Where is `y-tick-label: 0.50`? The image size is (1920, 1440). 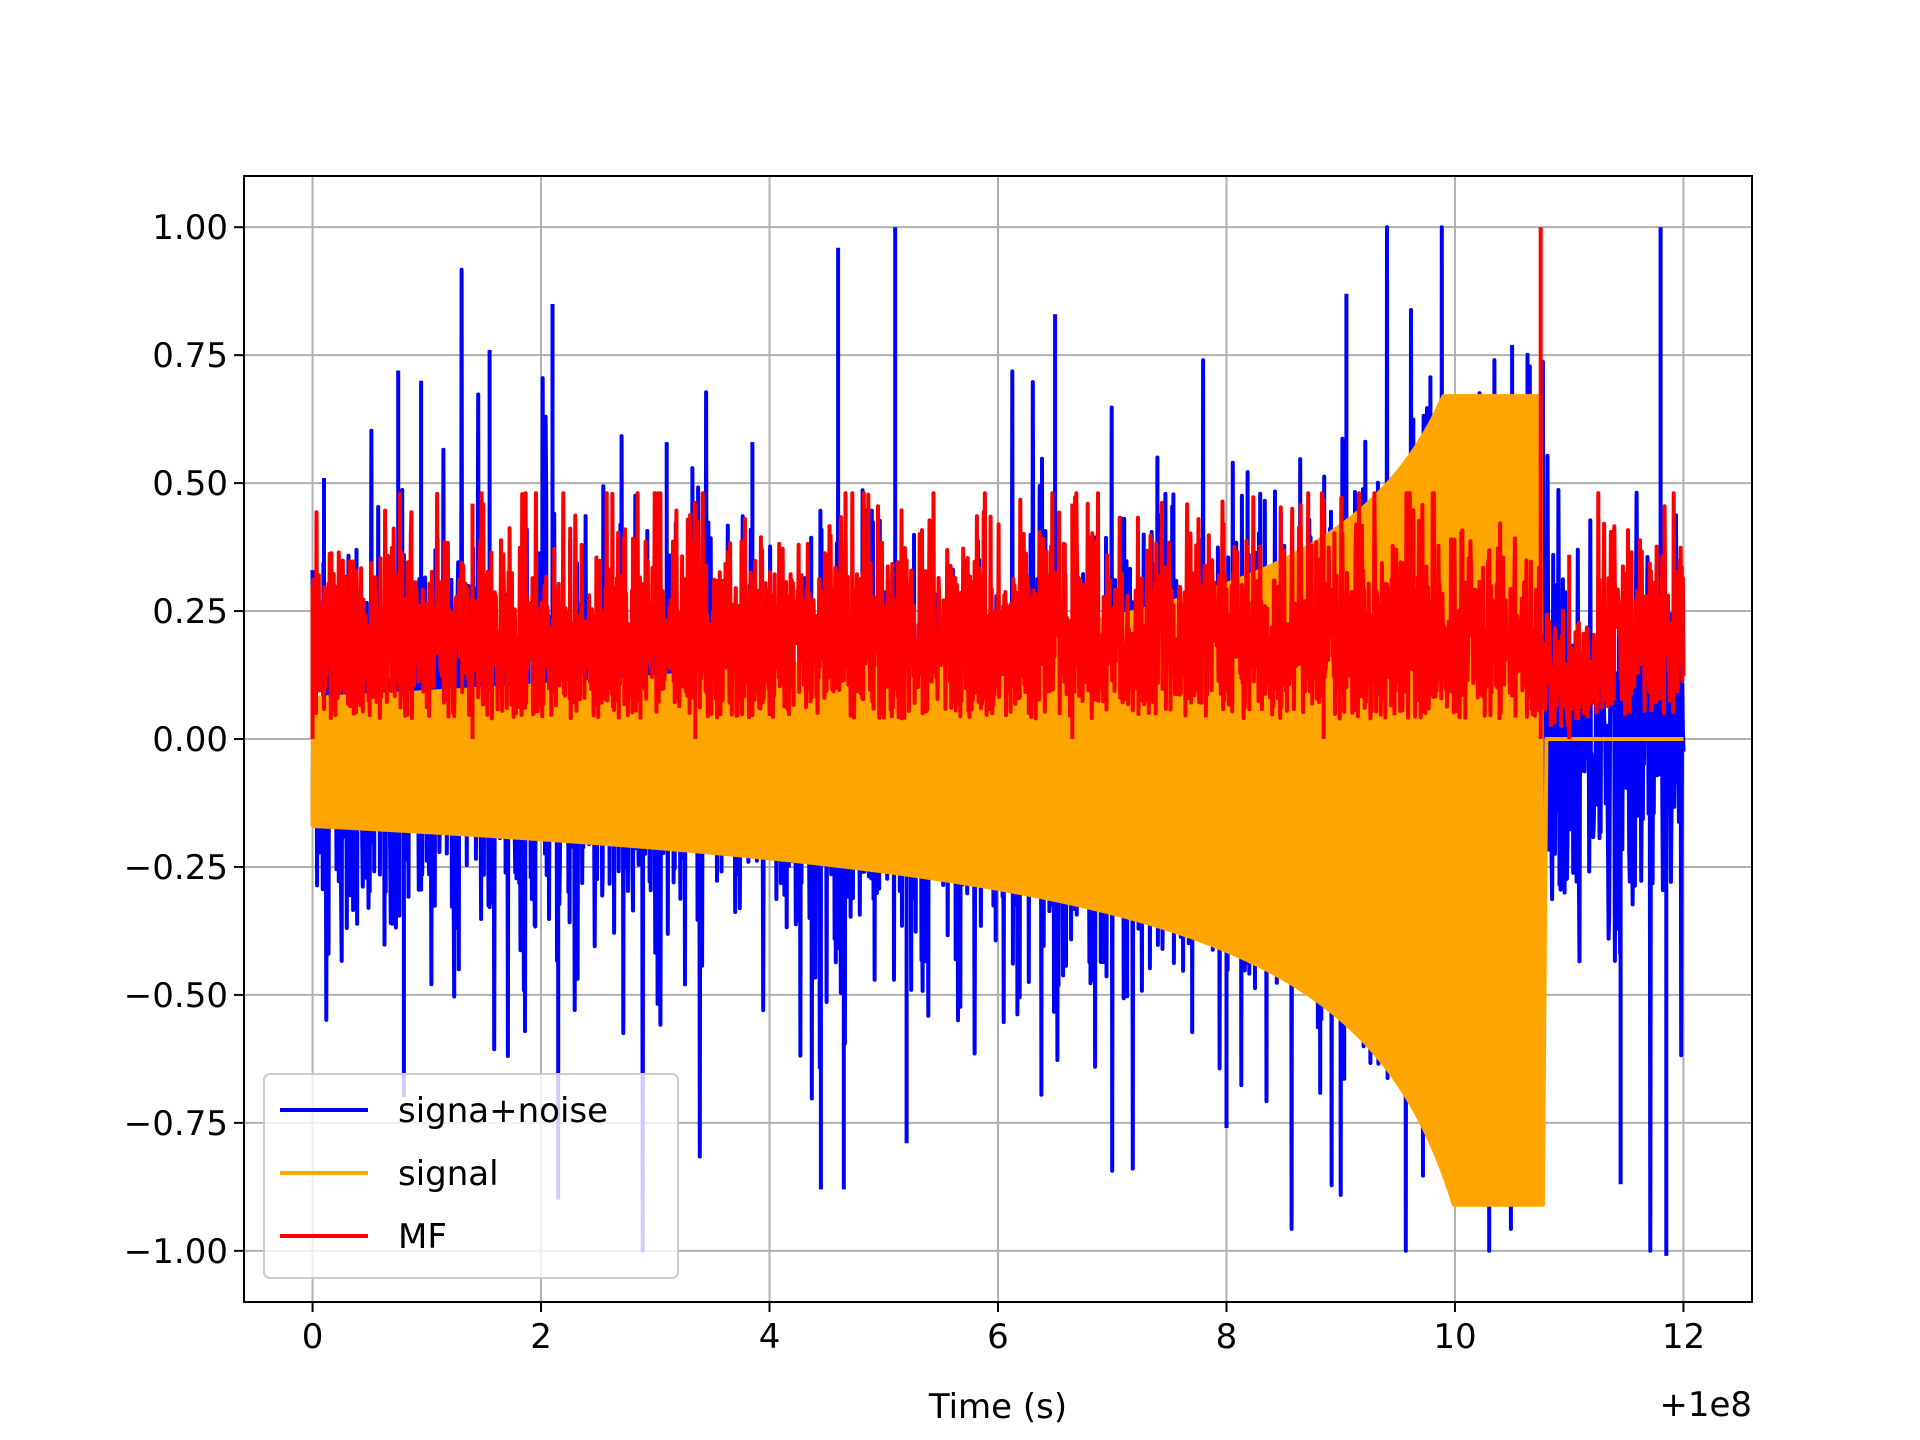 y-tick-label: 0.50 is located at coordinates (190, 484).